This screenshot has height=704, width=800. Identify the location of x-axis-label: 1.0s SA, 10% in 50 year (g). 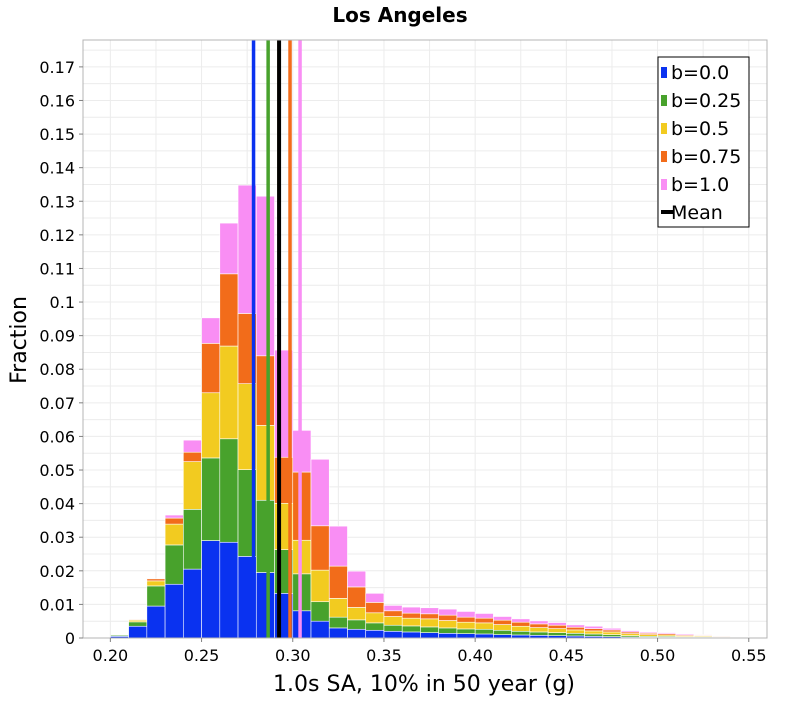
(424, 684).